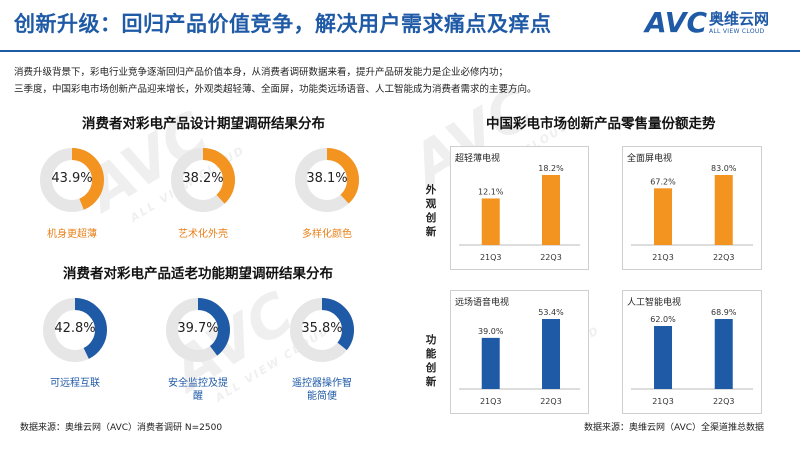 This screenshot has height=451, width=800. I want to click on donut-func-3: 35.8%, so click(322, 330).